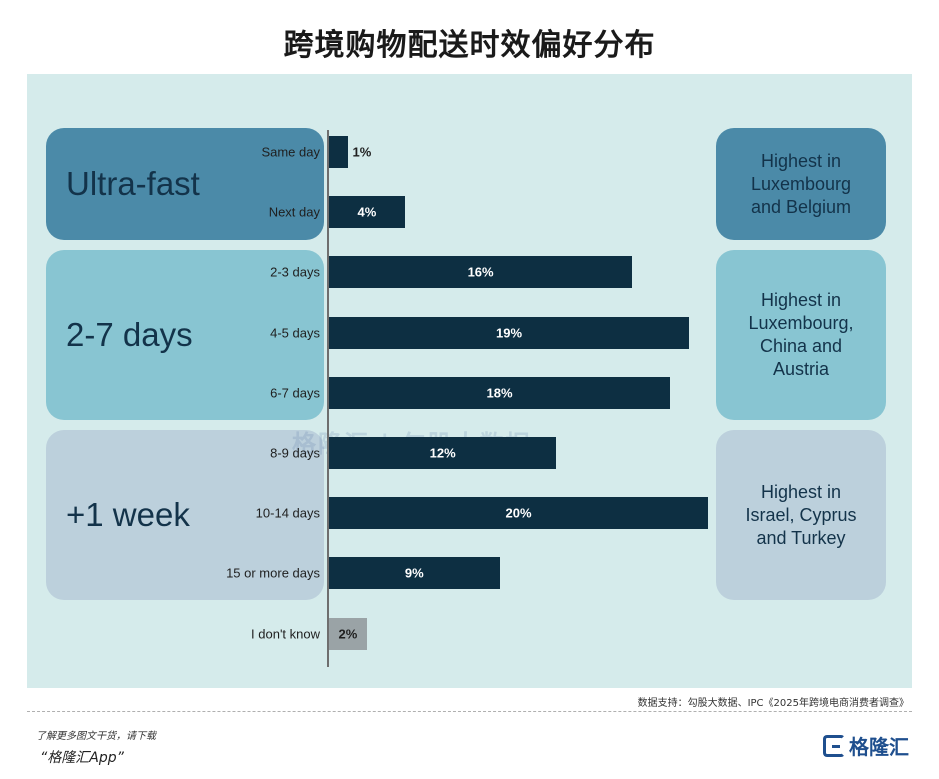 This screenshot has width=939, height=779. Describe the element at coordinates (773, 703) in the screenshot. I see `source-note: 数据支持：勾股大数据、IPC《2025年跨境电商消费者调查》` at that location.